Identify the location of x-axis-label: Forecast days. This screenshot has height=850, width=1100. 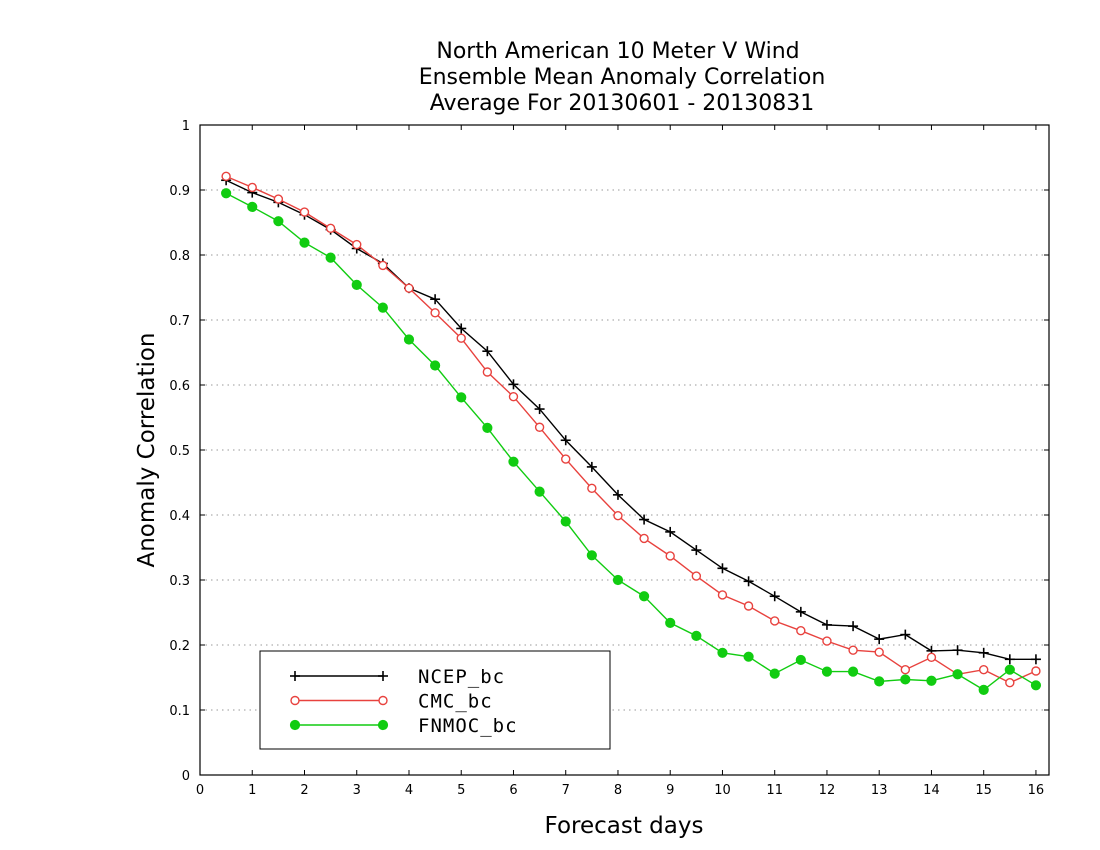
(624, 826).